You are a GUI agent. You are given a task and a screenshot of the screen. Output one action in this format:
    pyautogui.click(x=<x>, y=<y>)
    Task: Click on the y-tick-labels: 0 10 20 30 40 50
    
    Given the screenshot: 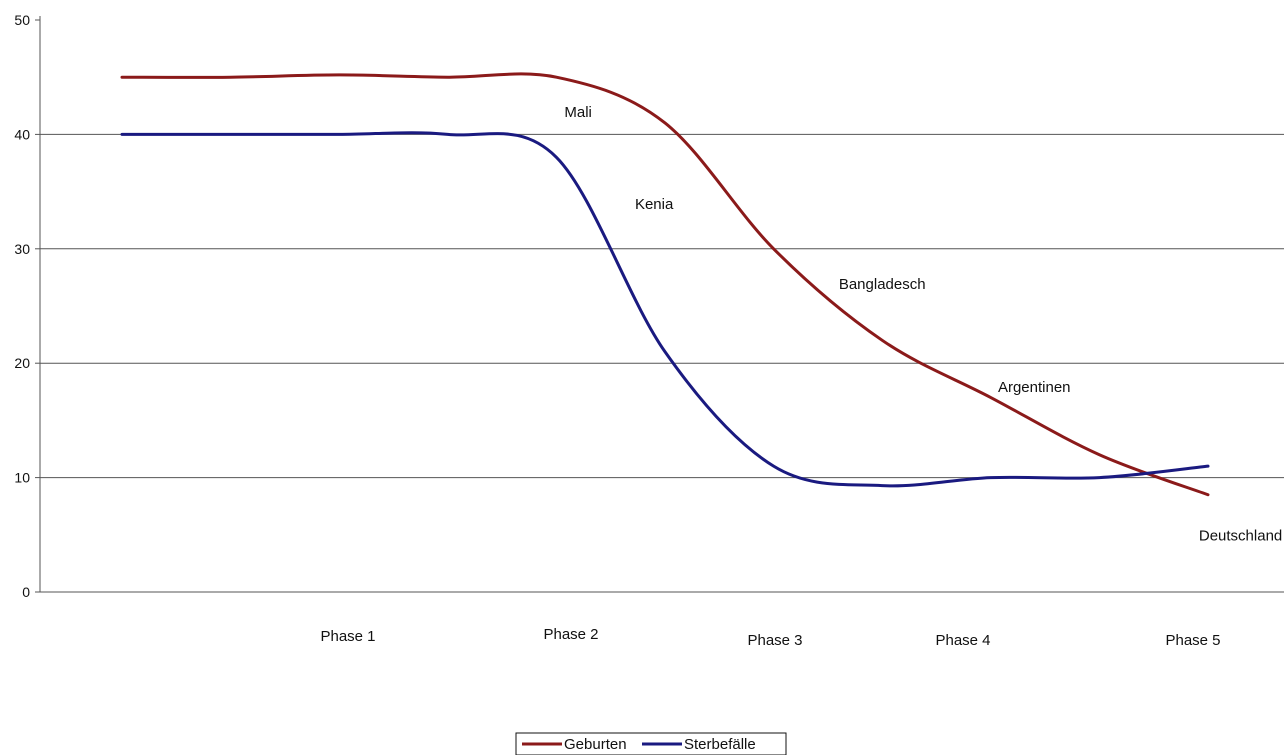 What is the action you would take?
    pyautogui.click(x=27, y=306)
    